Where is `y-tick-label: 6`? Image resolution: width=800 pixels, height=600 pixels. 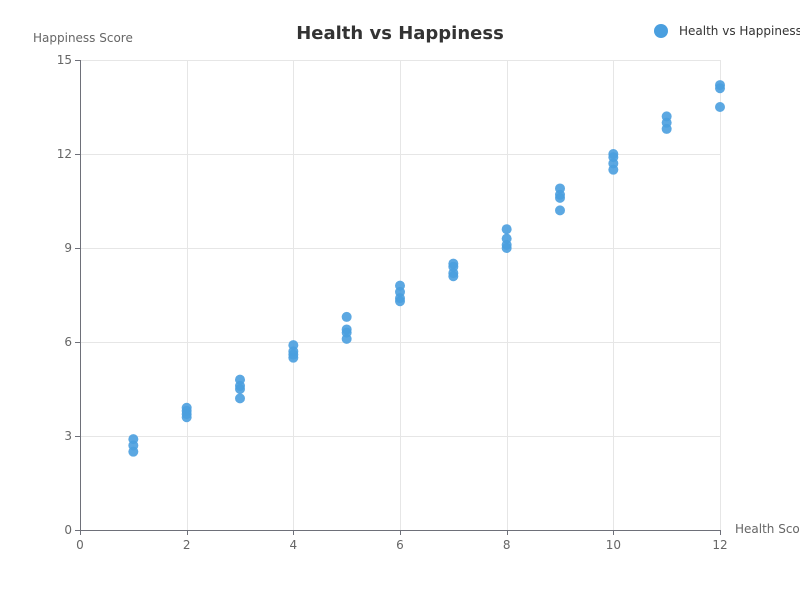
y-tick-label: 6 is located at coordinates (68, 342).